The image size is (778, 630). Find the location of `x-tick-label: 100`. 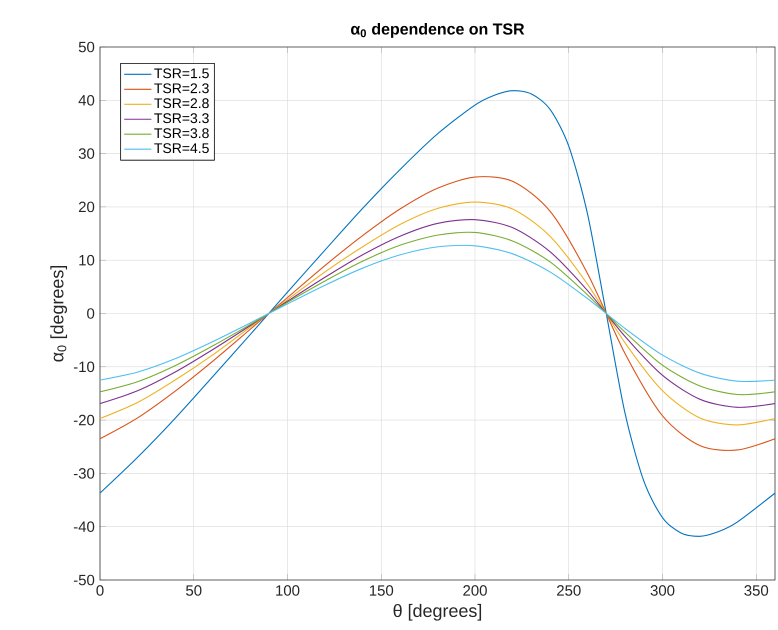

x-tick-label: 100 is located at coordinates (288, 590).